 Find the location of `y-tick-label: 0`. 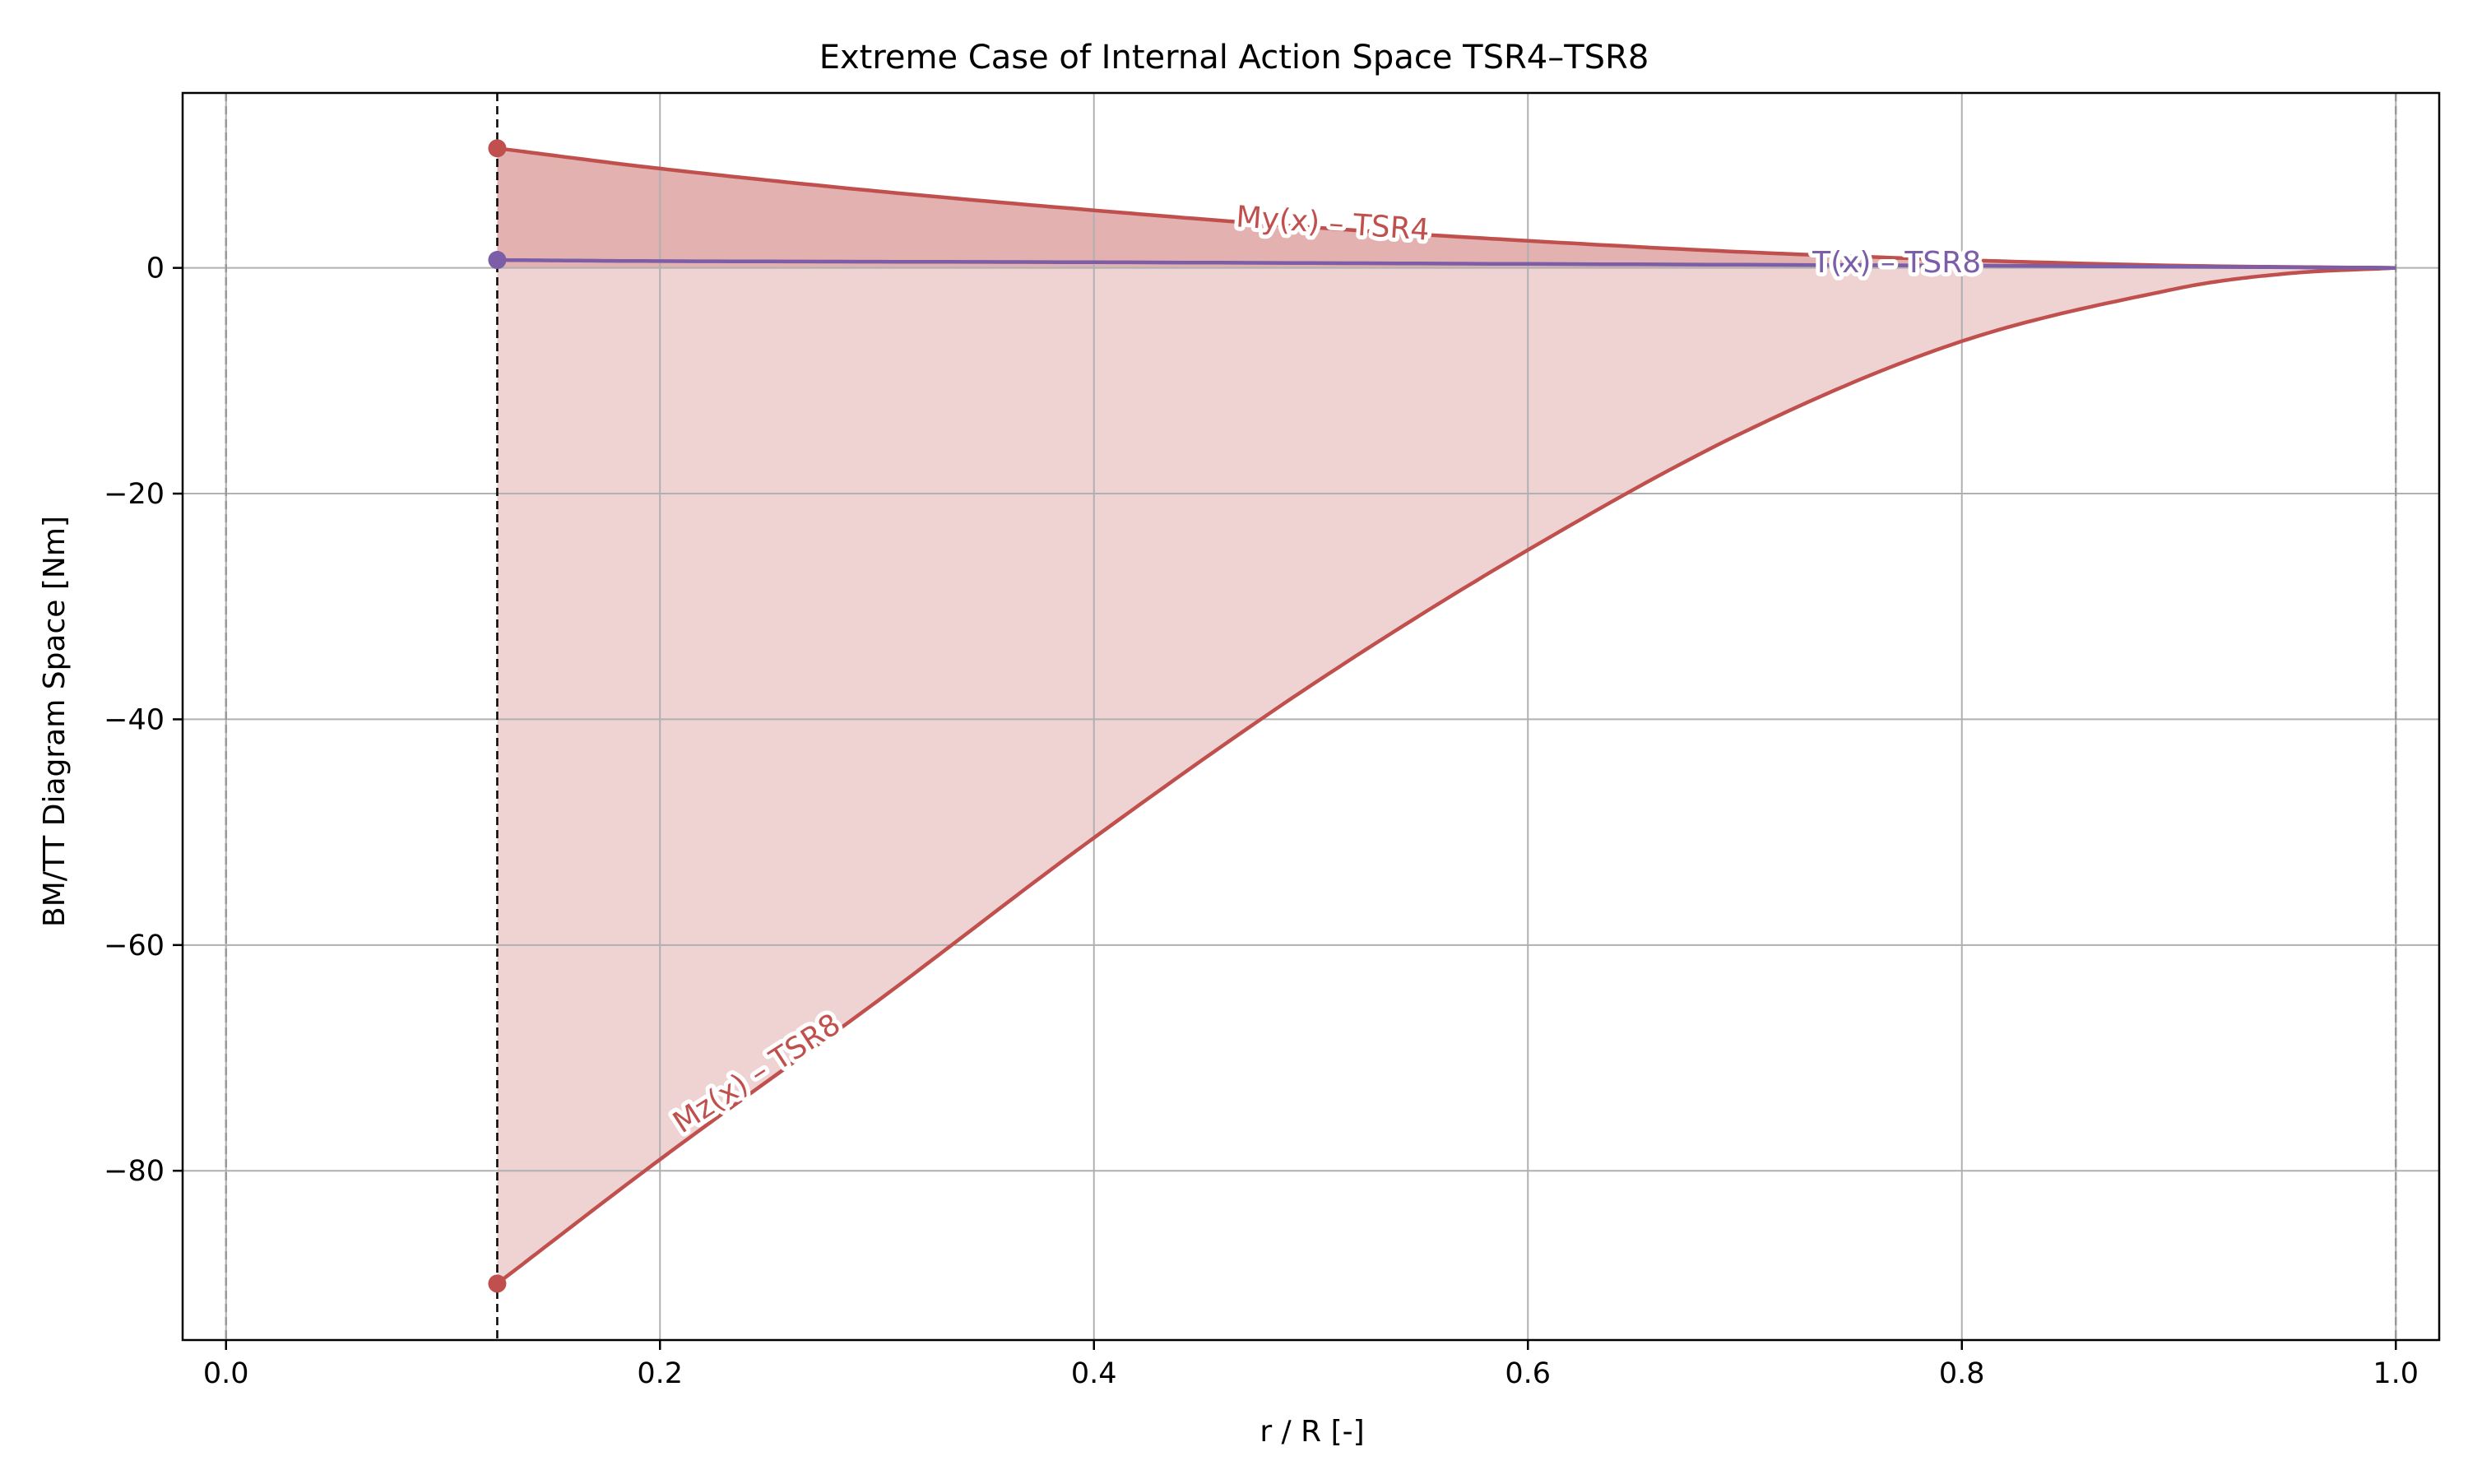

y-tick-label: 0 is located at coordinates (155, 269).